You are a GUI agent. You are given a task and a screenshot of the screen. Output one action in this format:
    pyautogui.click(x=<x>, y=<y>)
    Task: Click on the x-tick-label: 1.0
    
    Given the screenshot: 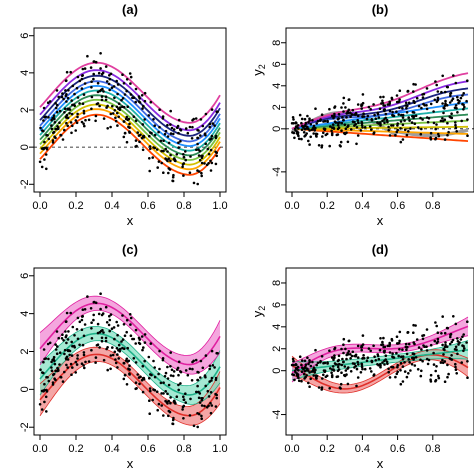 What is the action you would take?
    pyautogui.click(x=219, y=449)
    